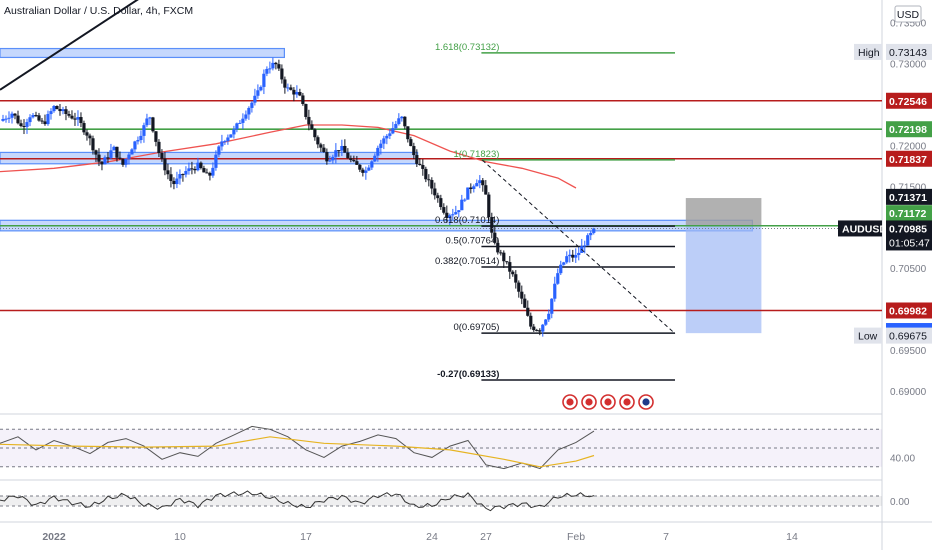 This screenshot has width=932, height=555. Describe the element at coordinates (476, 327) in the screenshot. I see `fib-level-label: 0(0.69705)` at that location.